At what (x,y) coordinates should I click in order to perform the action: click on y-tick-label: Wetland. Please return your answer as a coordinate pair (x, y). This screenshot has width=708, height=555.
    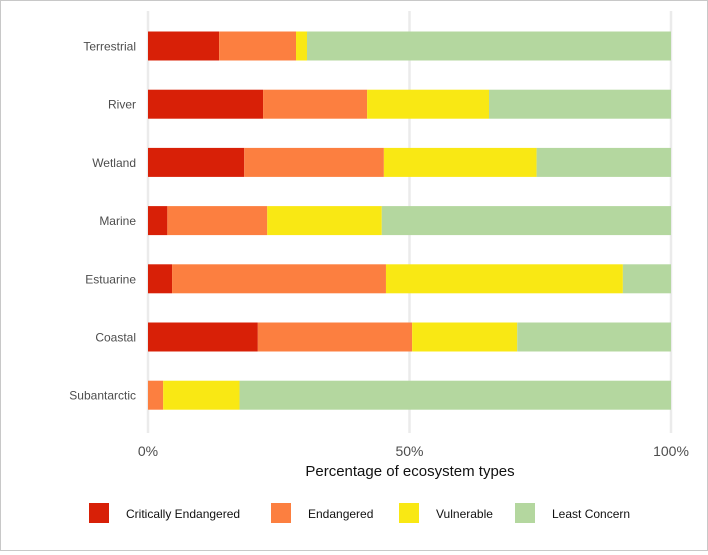
    Looking at the image, I should click on (114, 163).